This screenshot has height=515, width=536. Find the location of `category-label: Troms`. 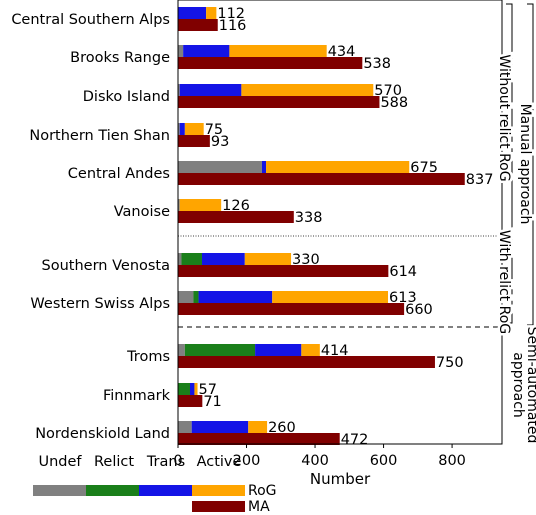

category-label: Troms is located at coordinates (148, 357).